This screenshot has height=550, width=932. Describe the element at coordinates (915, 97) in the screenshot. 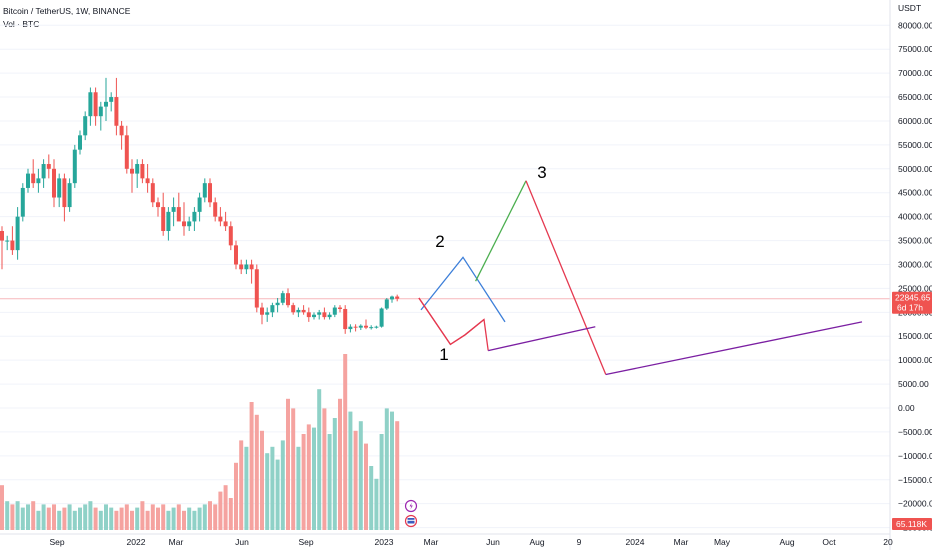

I see `price-tick: 65000.00` at that location.